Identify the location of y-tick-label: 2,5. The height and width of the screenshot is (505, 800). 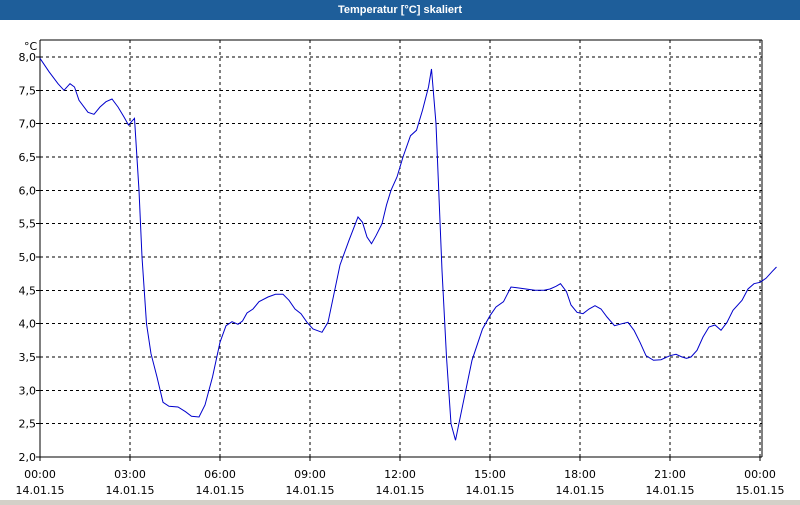
(28, 424).